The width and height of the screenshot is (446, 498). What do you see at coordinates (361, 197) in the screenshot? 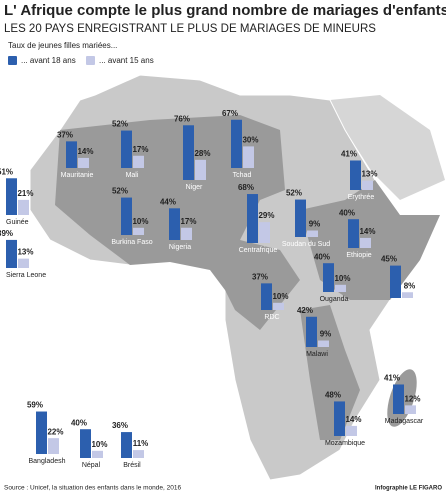
I see `category-label: Erythrée` at bounding box center [361, 197].